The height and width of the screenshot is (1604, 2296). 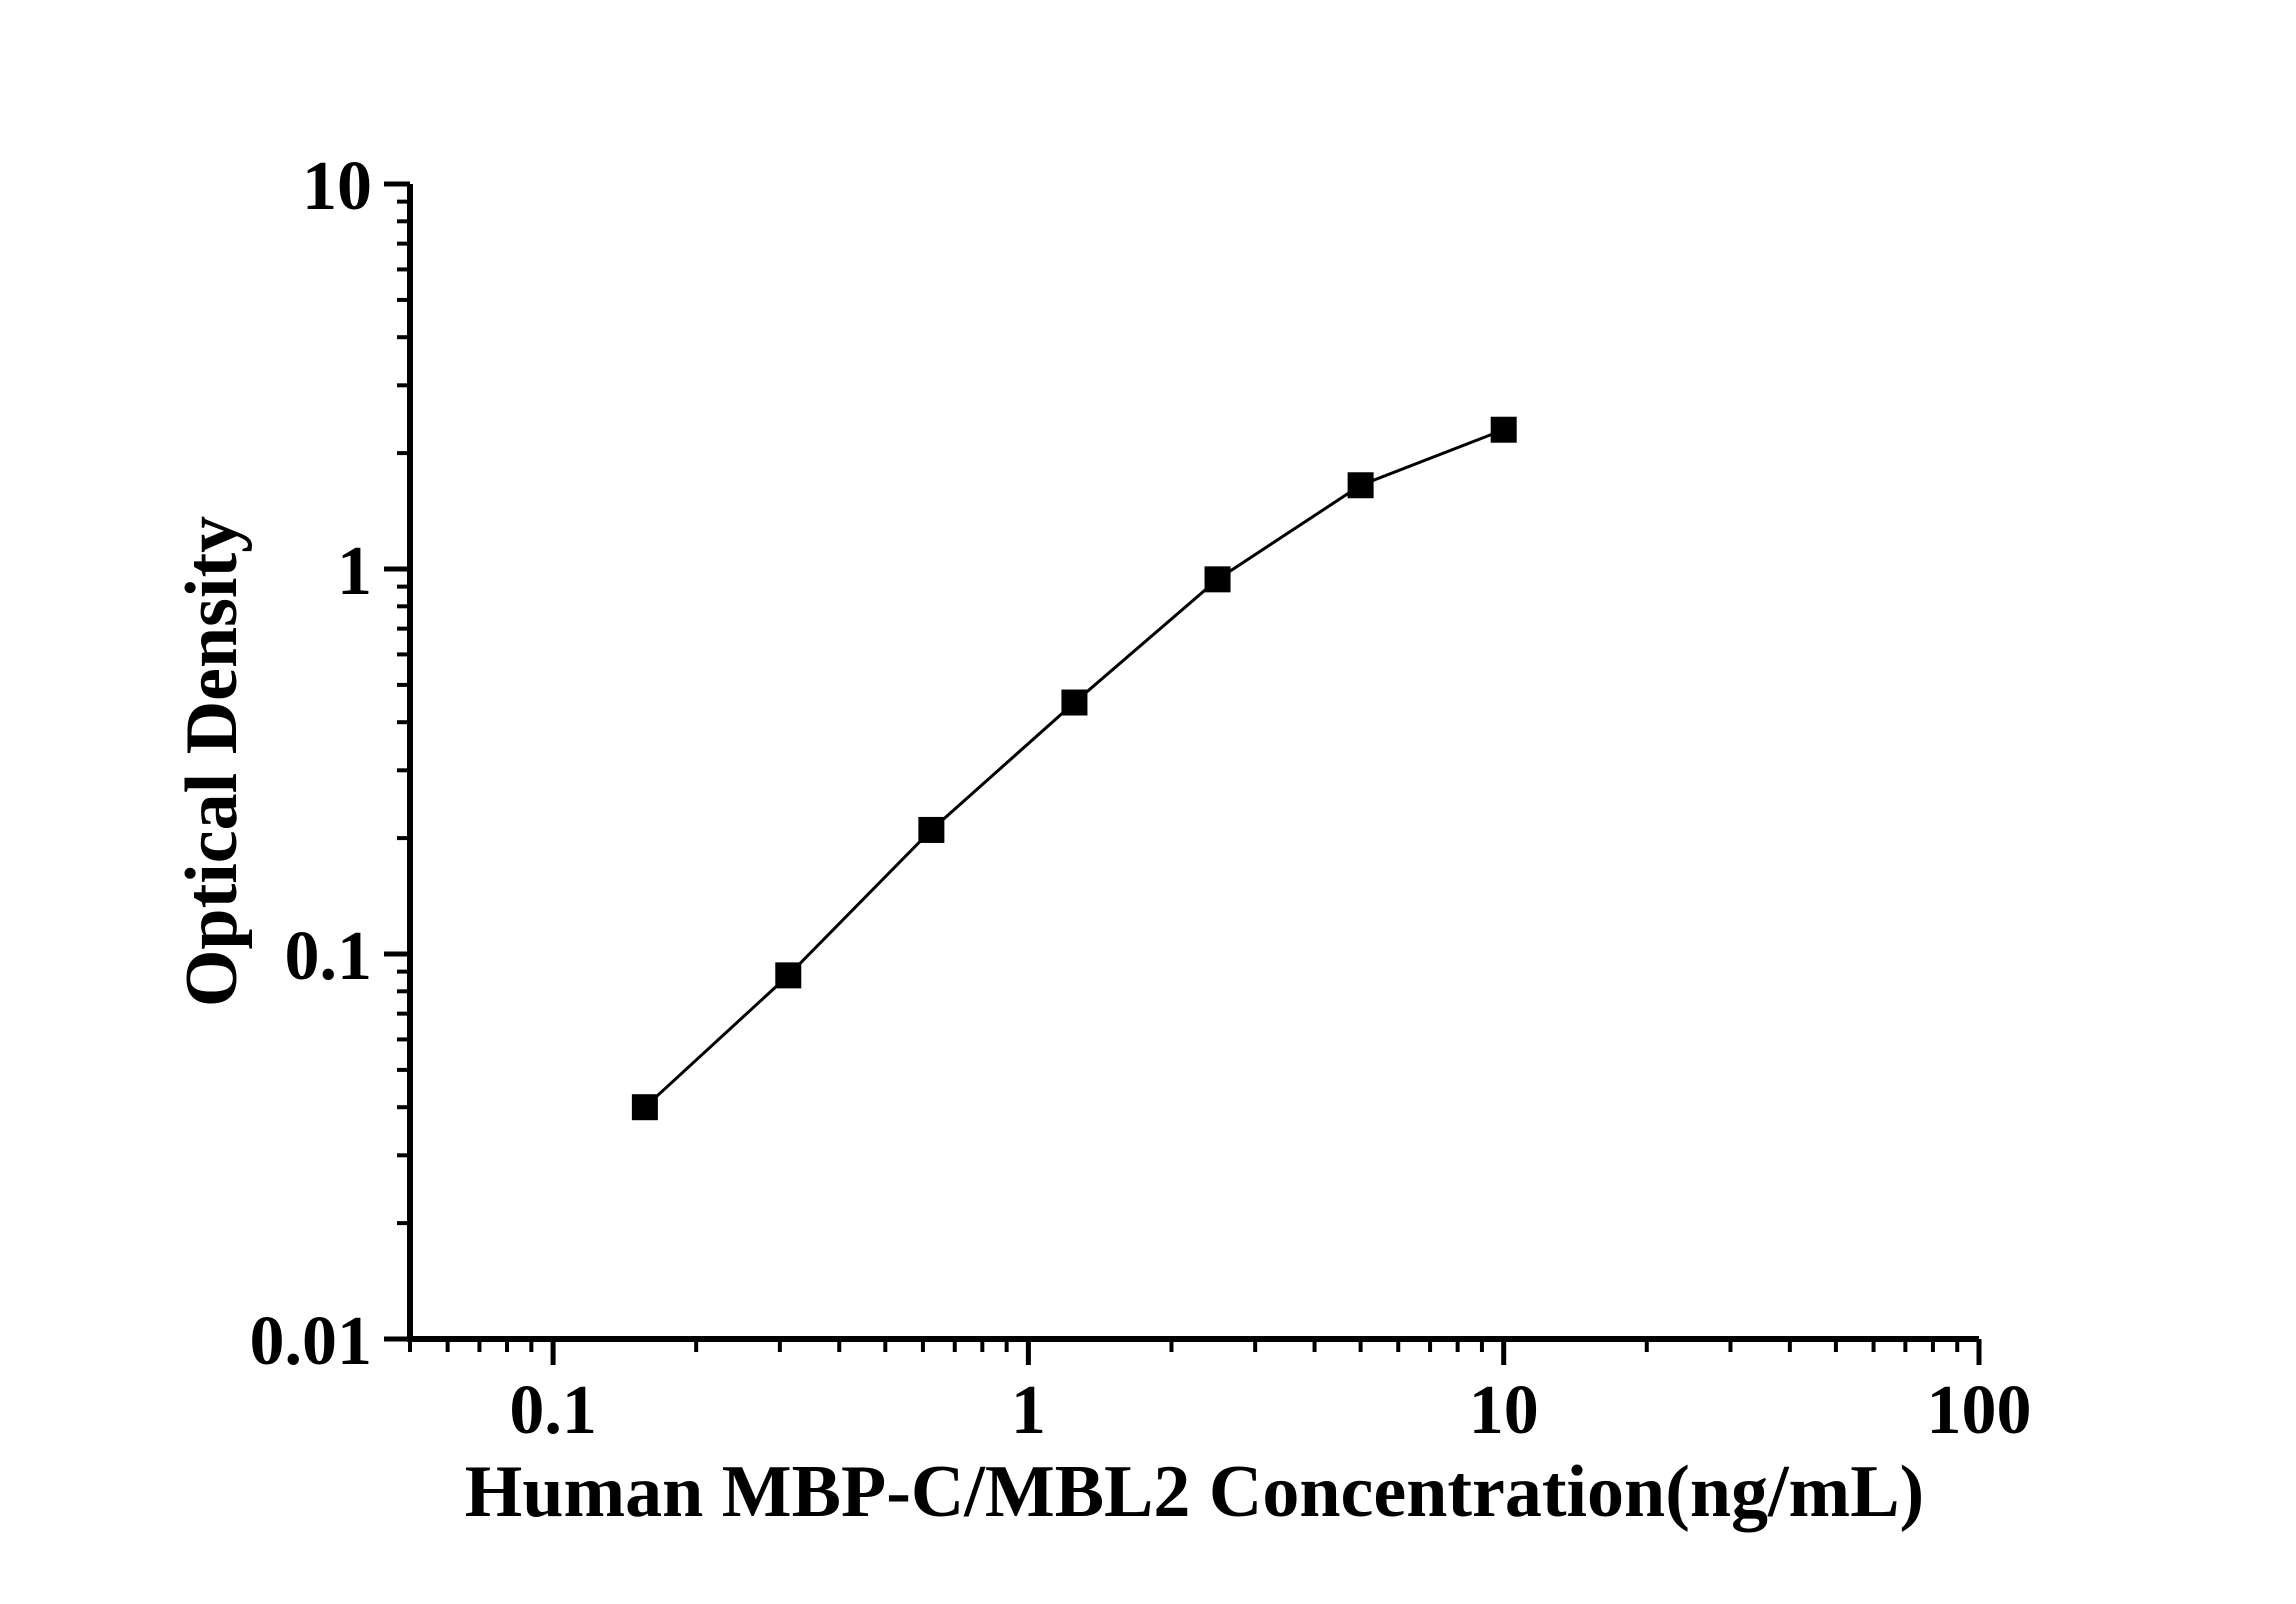 What do you see at coordinates (330, 764) in the screenshot?
I see `y-axis-ticks: 0.01 0.1 1 10` at bounding box center [330, 764].